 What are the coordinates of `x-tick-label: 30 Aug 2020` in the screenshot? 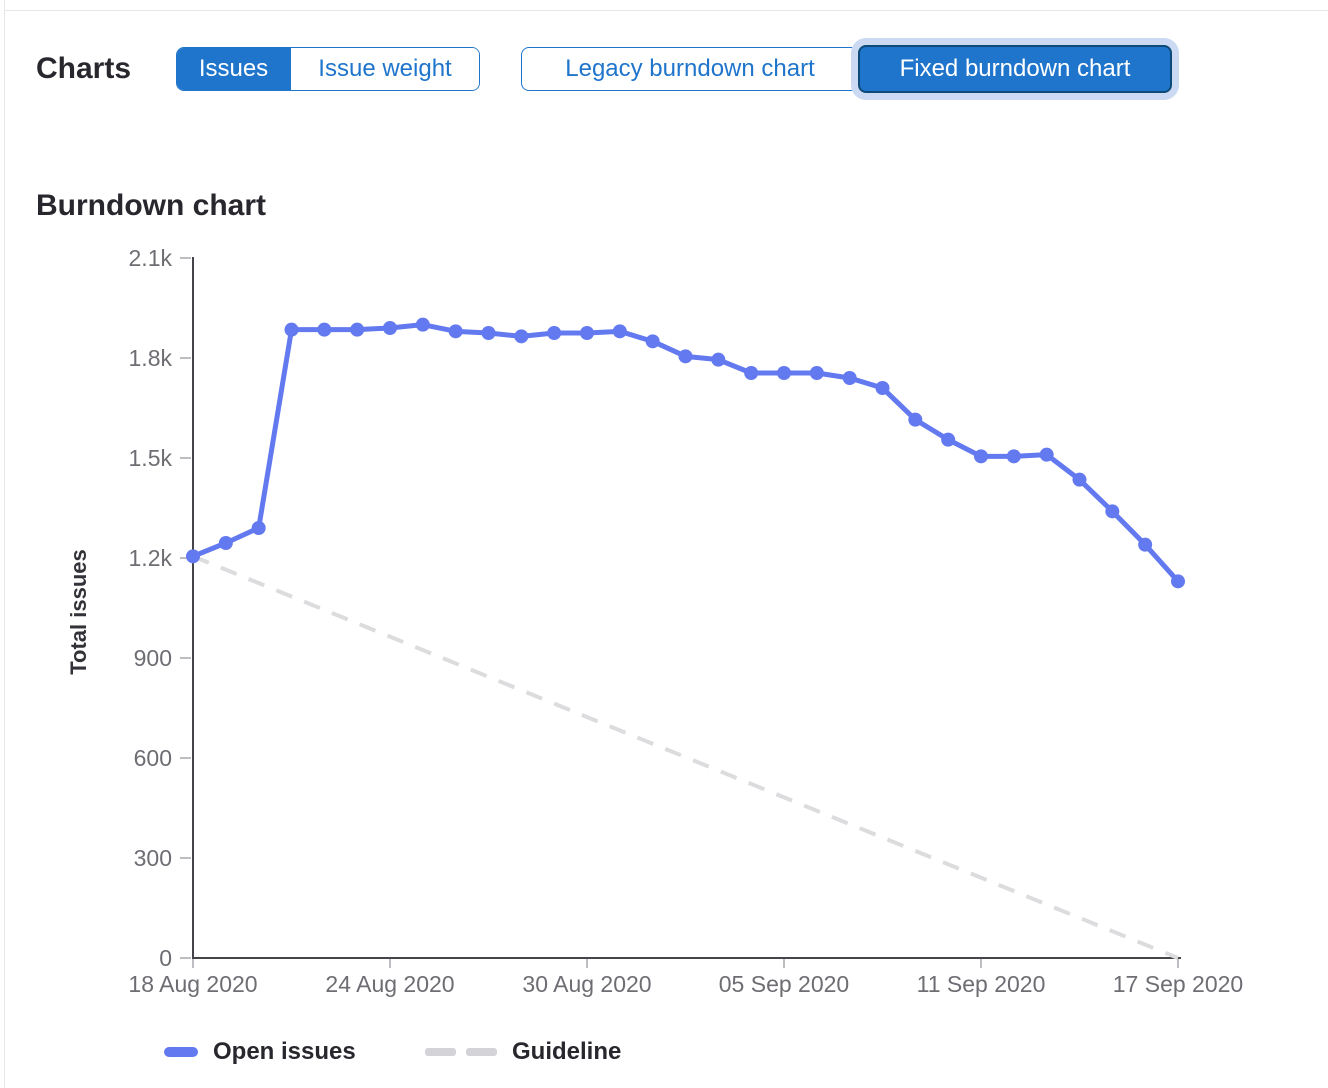 It's located at (586, 984).